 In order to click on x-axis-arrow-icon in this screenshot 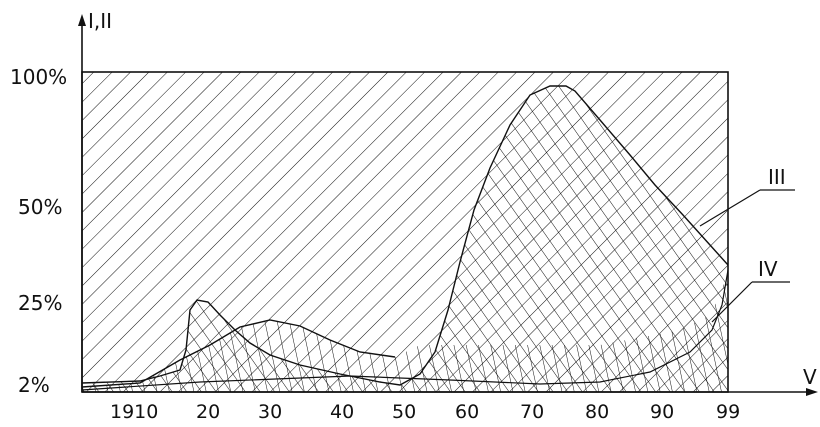, I will do `click(812, 392)`.